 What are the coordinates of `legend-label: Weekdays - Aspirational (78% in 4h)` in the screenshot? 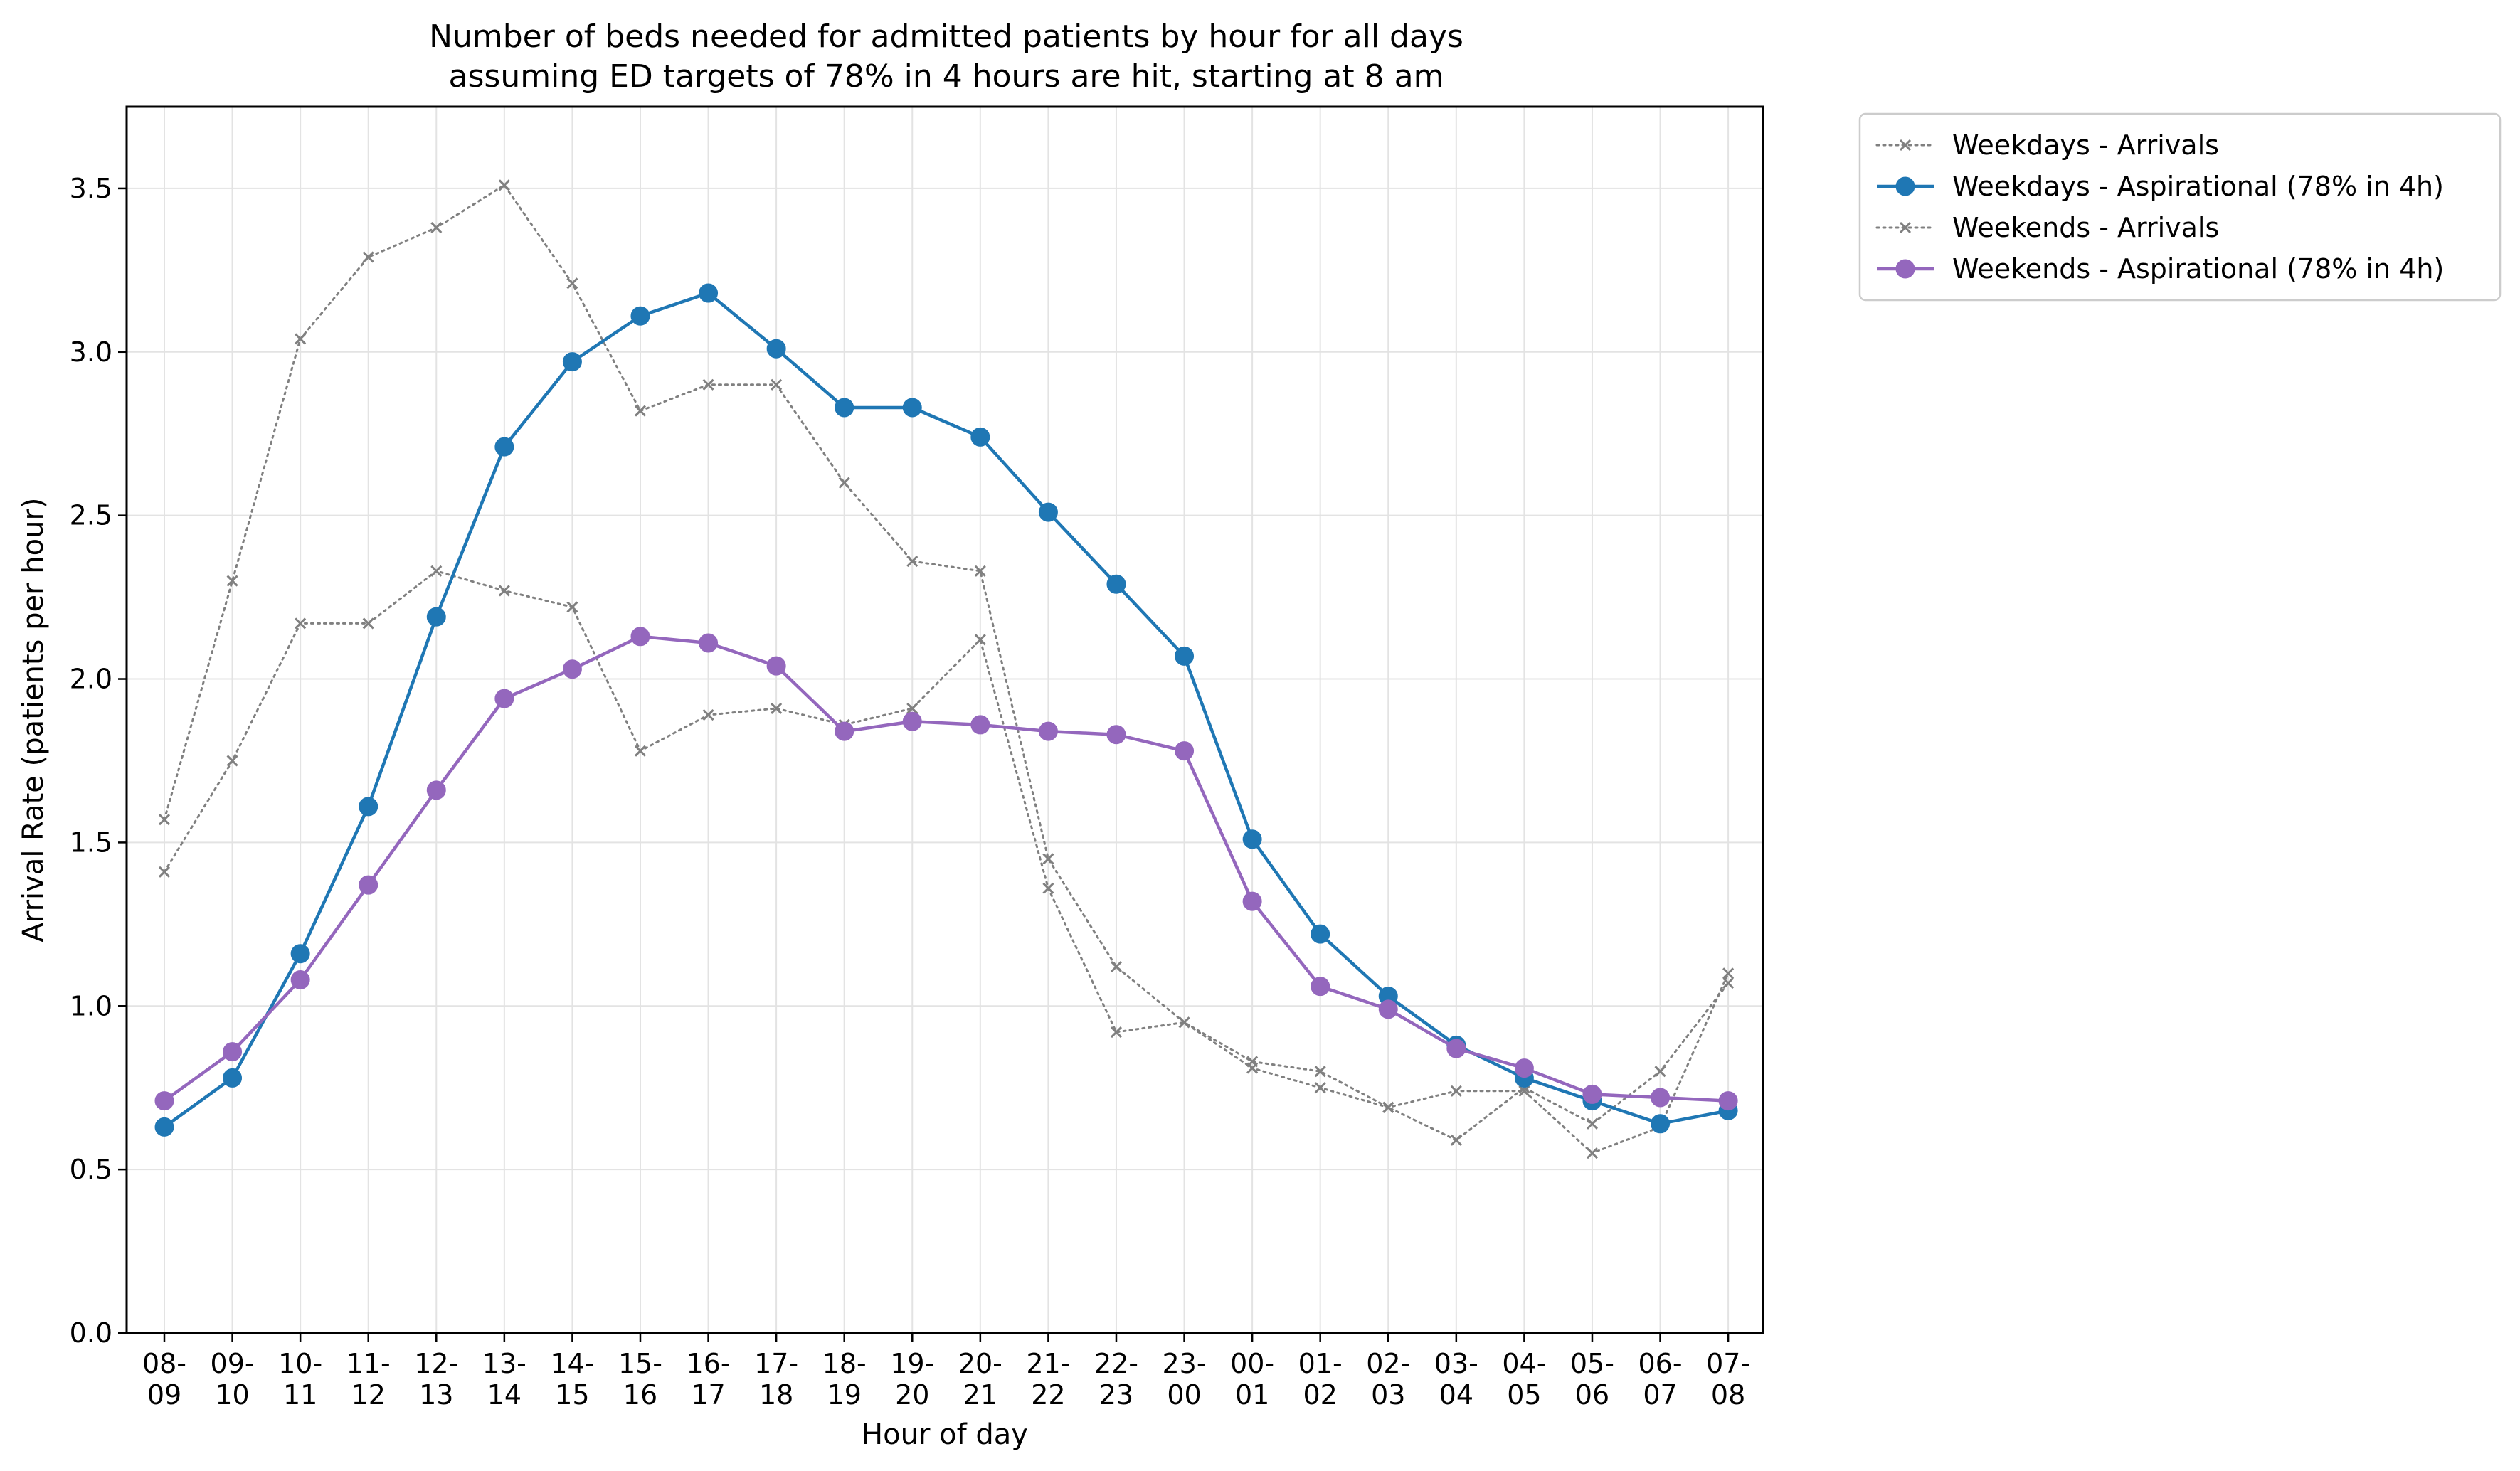 It's located at (2198, 187).